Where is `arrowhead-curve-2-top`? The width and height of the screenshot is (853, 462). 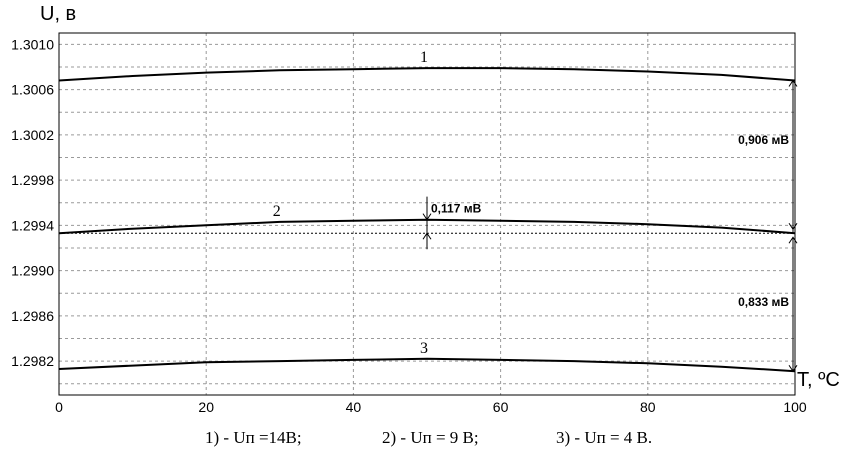 arrowhead-curve-2-top is located at coordinates (427, 217).